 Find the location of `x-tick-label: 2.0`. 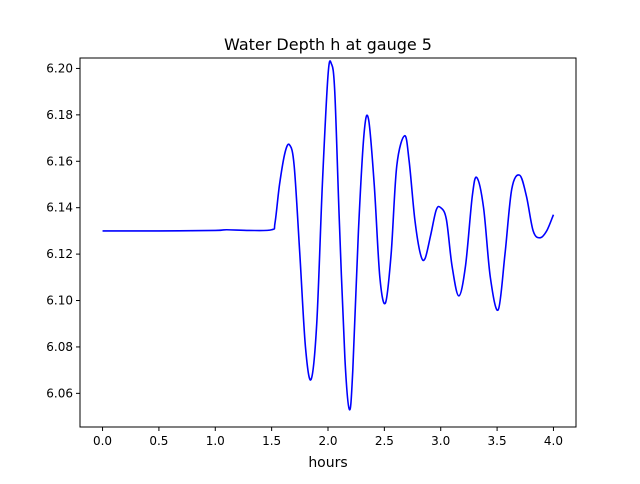

x-tick-label: 2.0 is located at coordinates (327, 441).